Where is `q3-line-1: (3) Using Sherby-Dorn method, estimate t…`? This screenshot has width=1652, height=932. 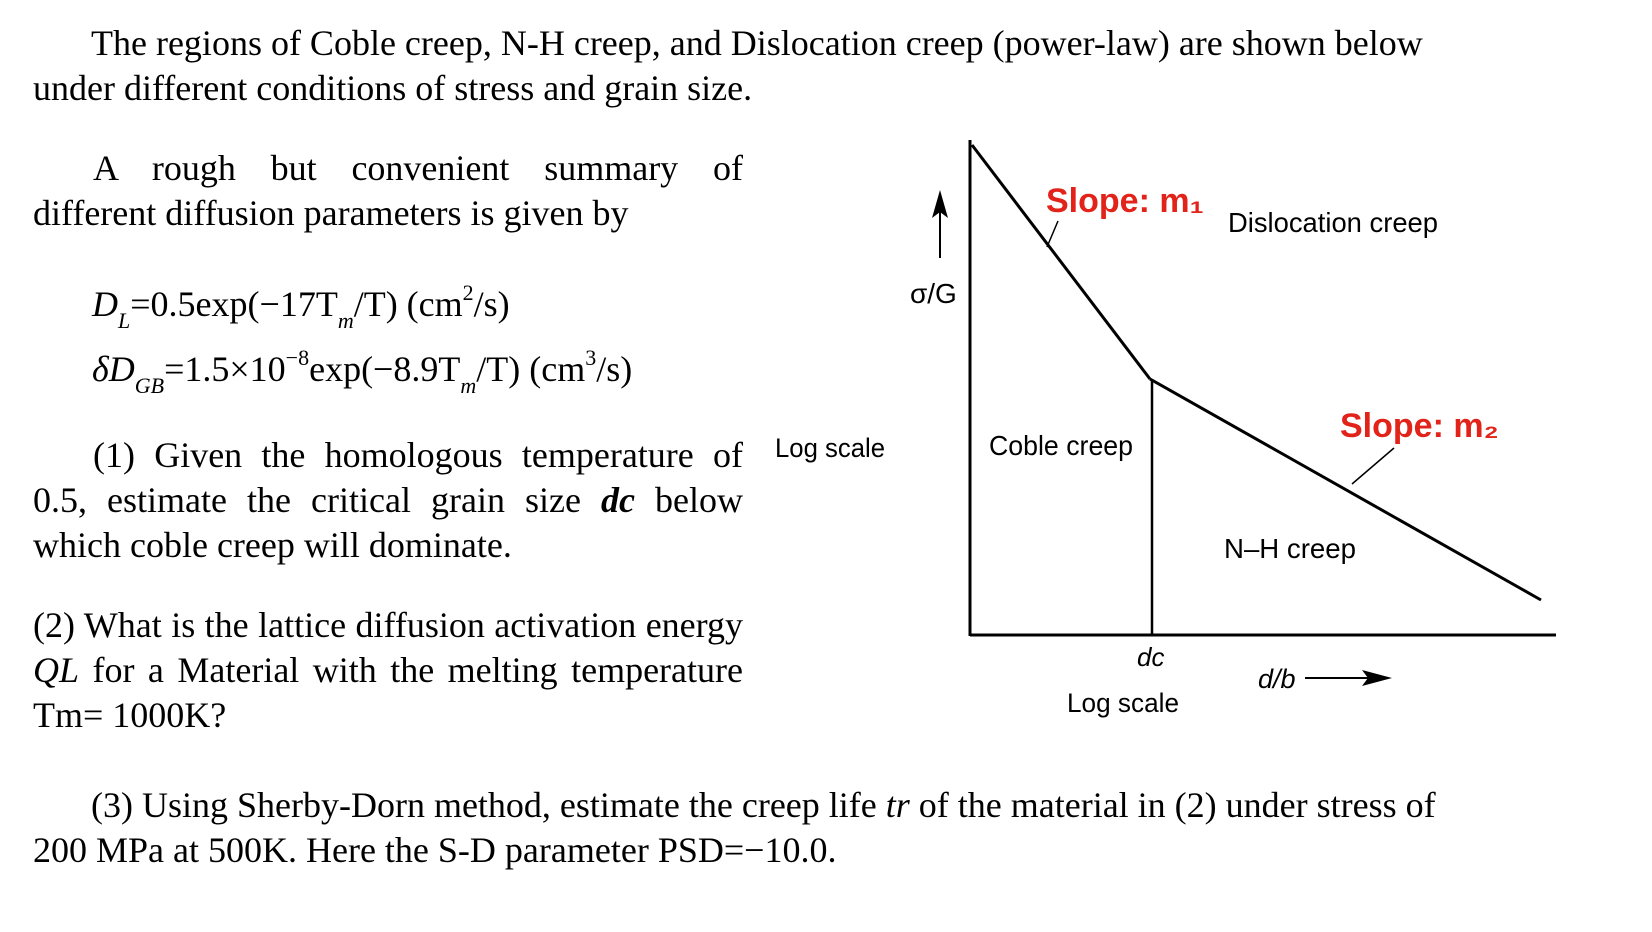 q3-line-1: (3) Using Sherby-Dorn method, estimate t… is located at coordinates (812, 805).